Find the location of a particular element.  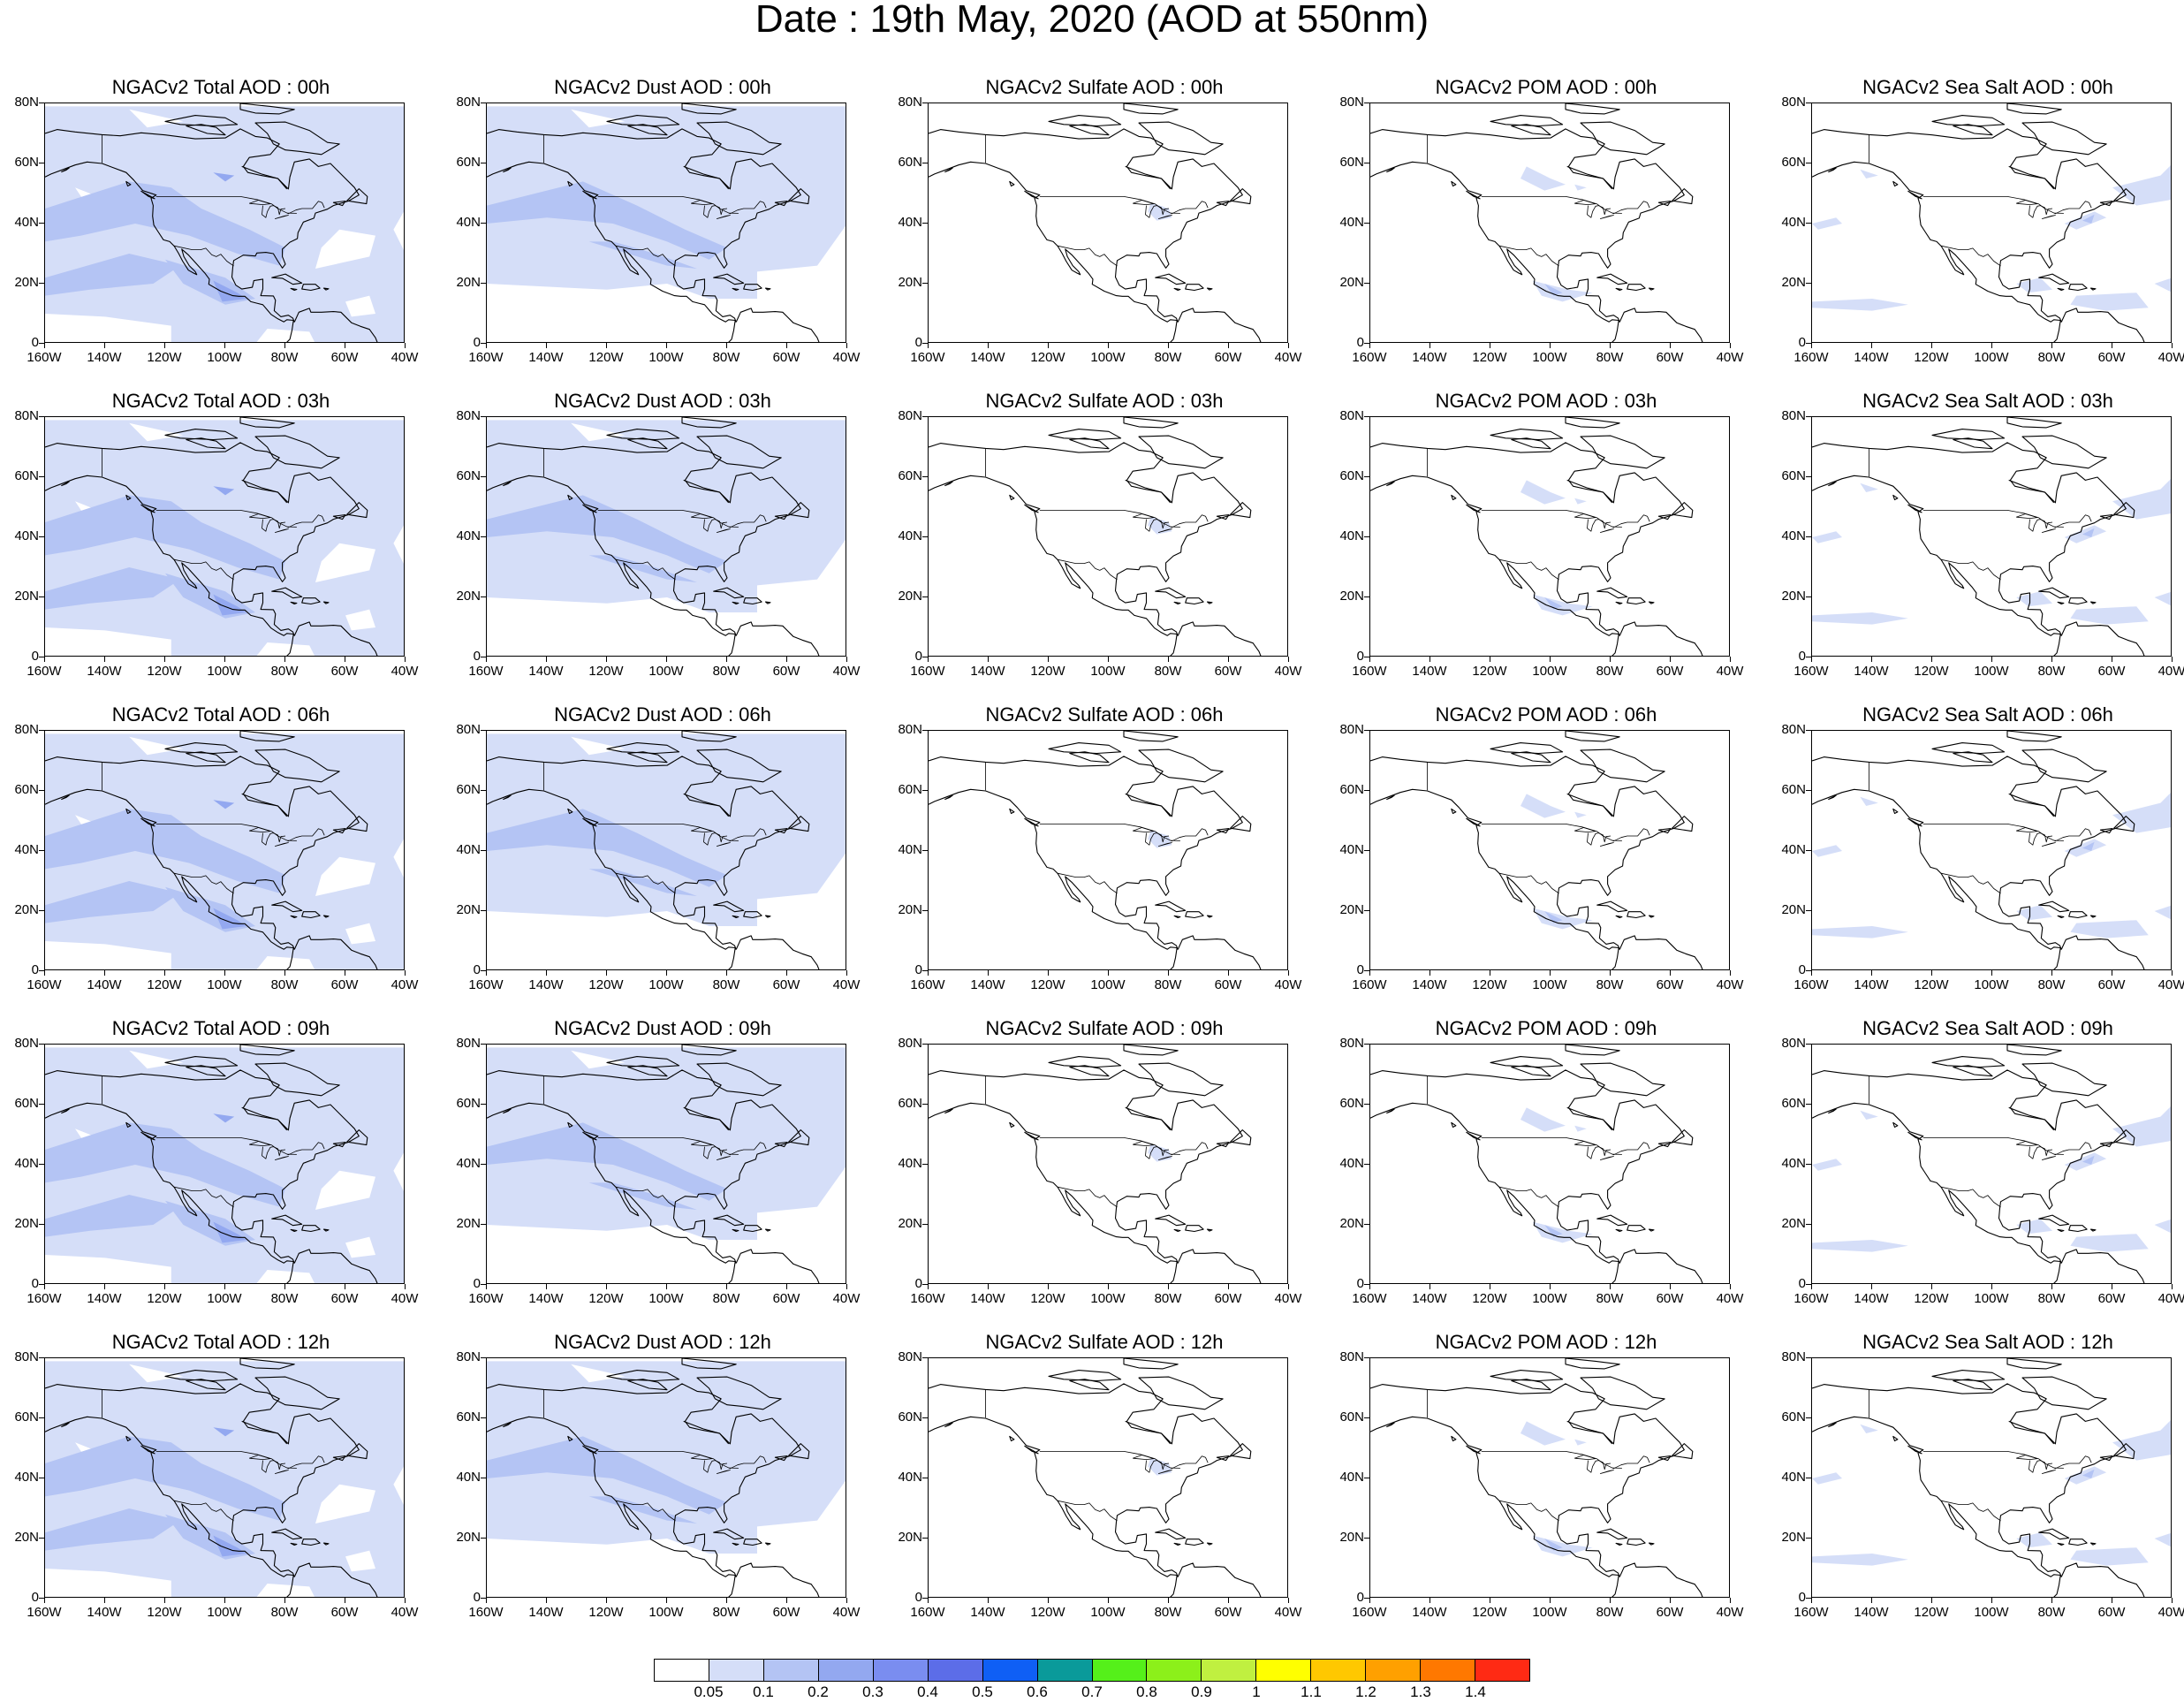

coastline-south-america-pacific is located at coordinates (732, 1272).